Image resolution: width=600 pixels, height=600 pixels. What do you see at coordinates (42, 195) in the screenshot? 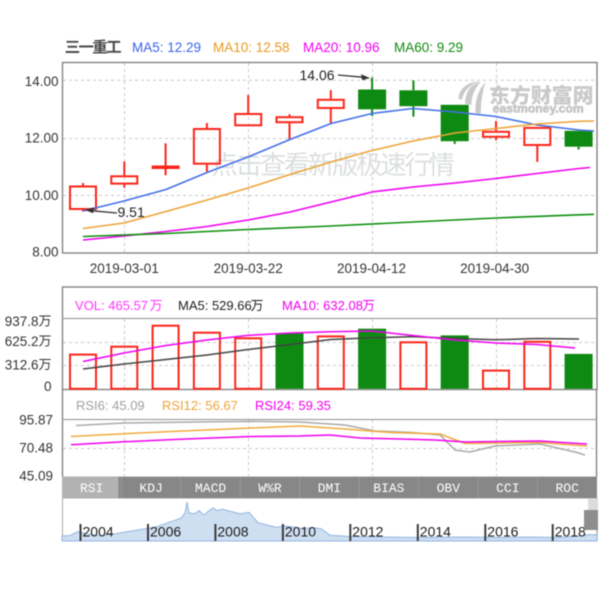
I see `svg-text: 10.00` at bounding box center [42, 195].